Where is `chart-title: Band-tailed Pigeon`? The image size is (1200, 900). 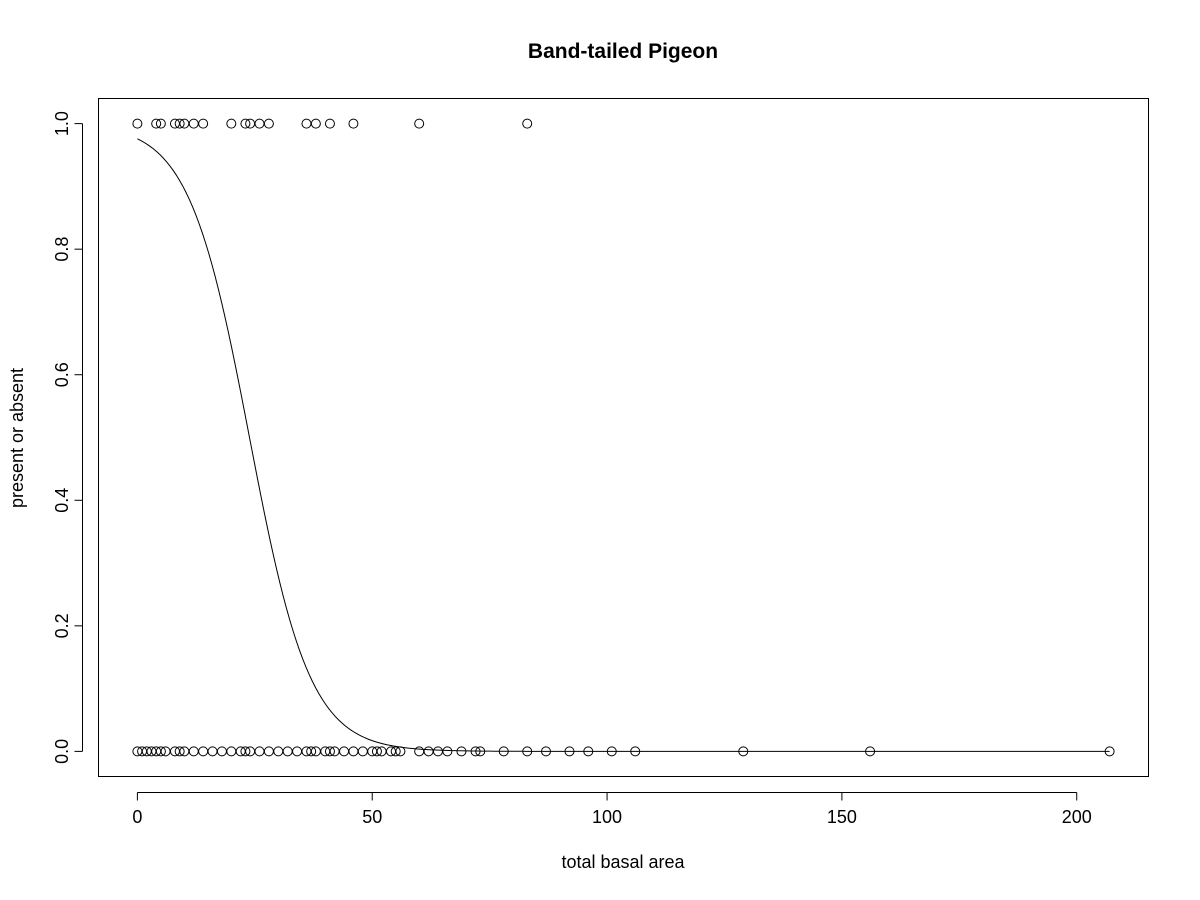
chart-title: Band-tailed Pigeon is located at coordinates (623, 51).